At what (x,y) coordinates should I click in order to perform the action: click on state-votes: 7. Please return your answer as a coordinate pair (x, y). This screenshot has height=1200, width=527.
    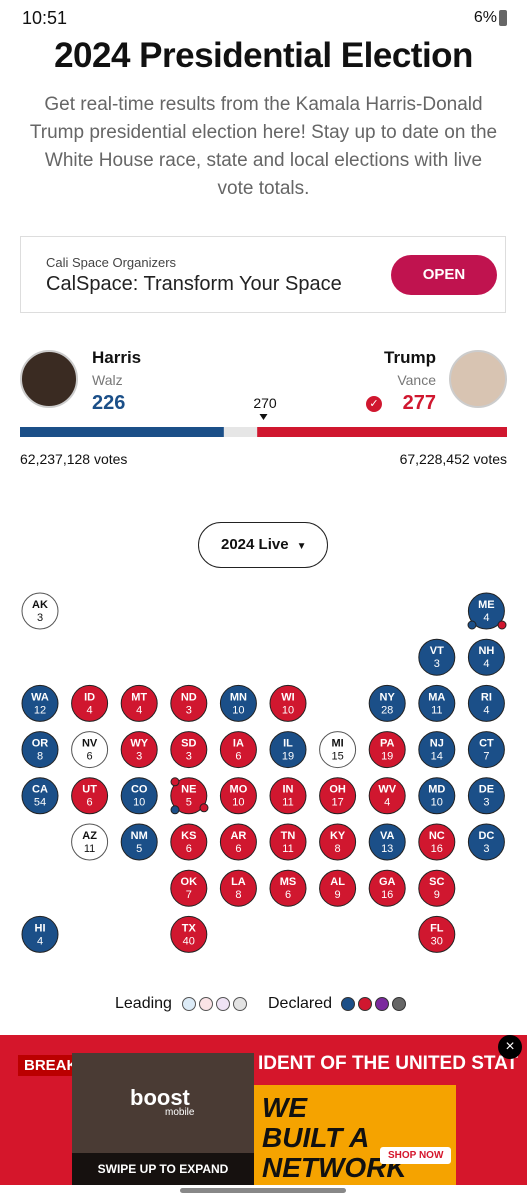
    Looking at the image, I should click on (486, 757).